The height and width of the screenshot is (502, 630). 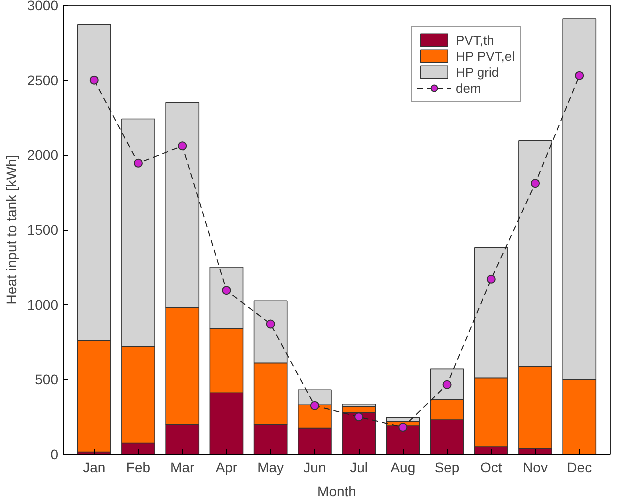 I want to click on bar, so click(x=403, y=440).